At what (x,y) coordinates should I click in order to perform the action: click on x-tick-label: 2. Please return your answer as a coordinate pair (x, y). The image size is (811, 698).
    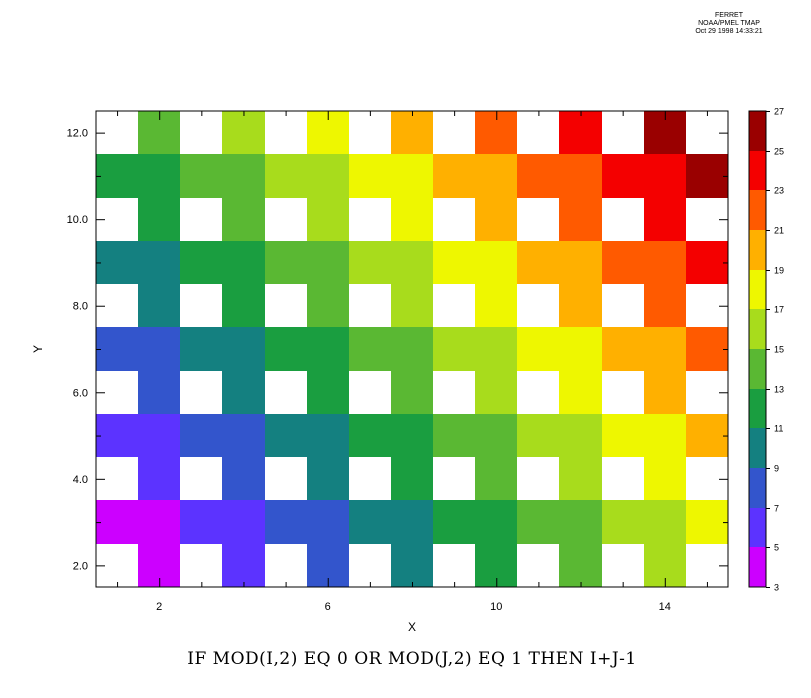
    Looking at the image, I should click on (159, 607).